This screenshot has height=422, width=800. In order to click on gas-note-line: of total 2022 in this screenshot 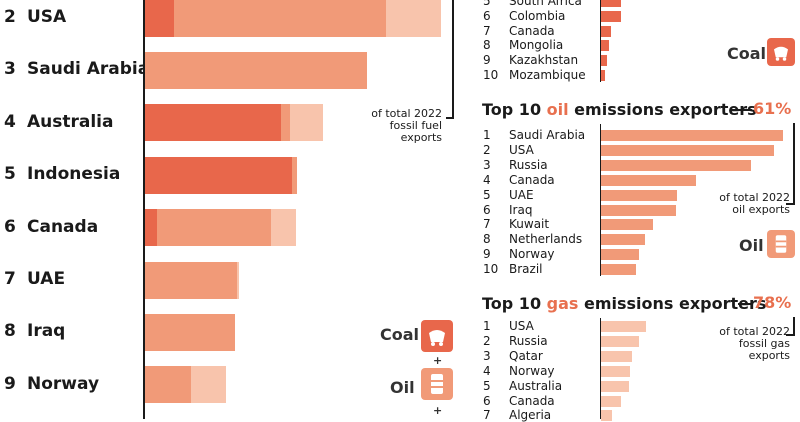, I will do `click(754, 331)`.